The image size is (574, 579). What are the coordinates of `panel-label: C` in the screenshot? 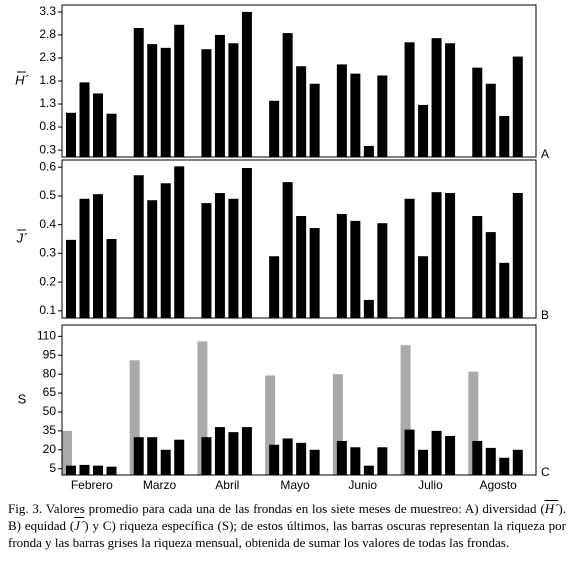 It's located at (545, 472).